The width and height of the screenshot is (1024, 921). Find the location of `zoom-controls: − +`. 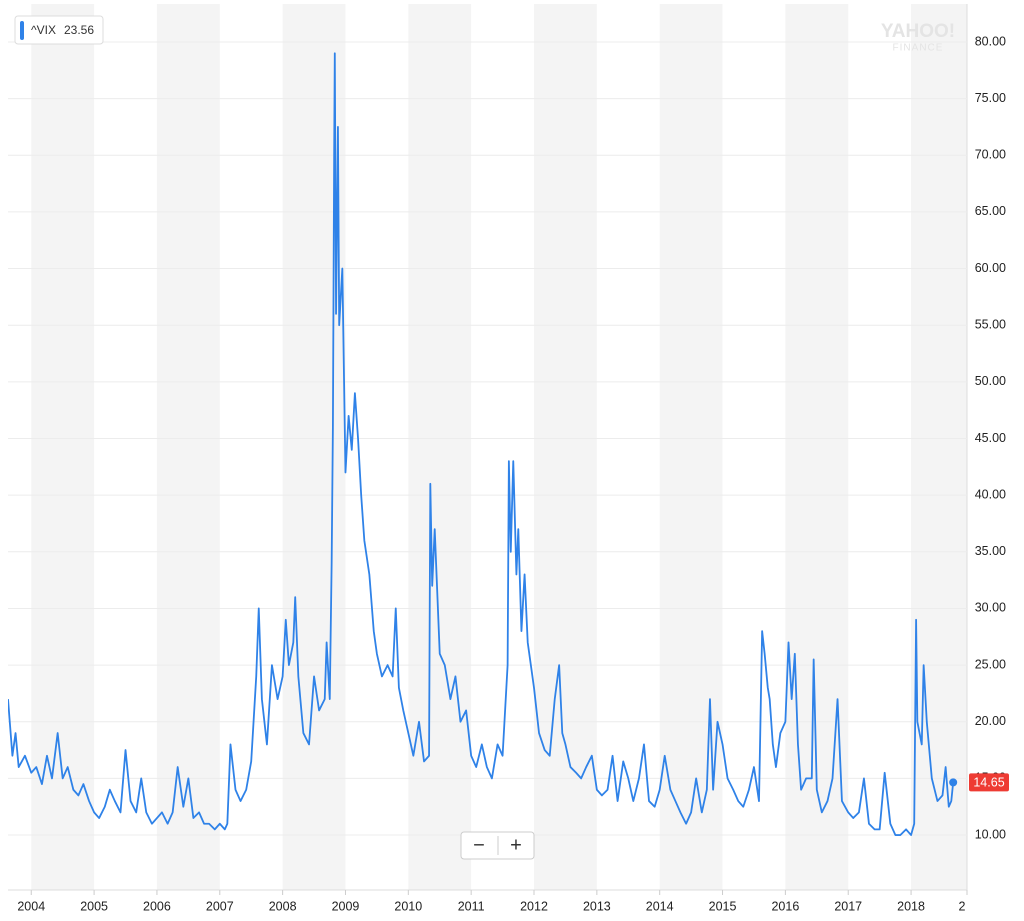

zoom-controls: − + is located at coordinates (497, 845).